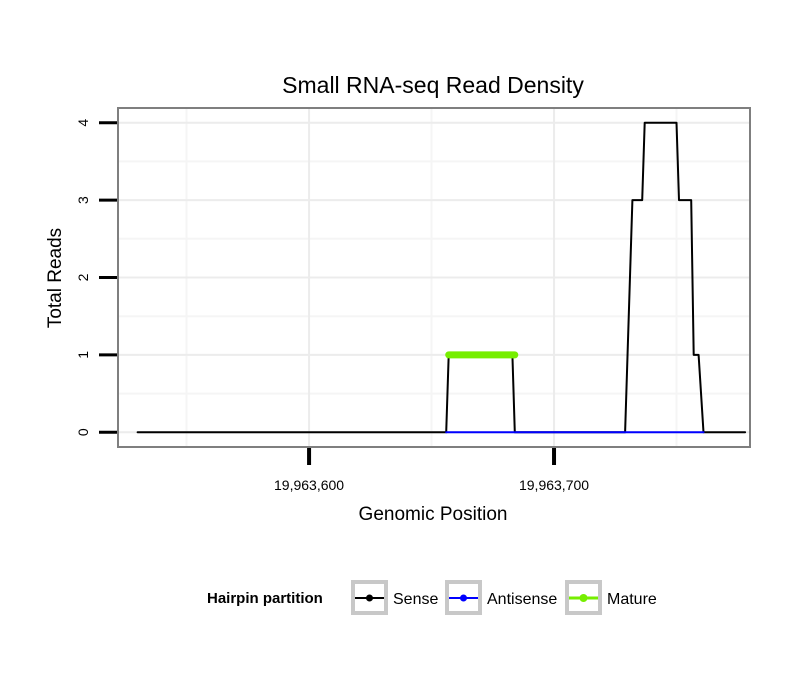 This screenshot has height=690, width=810. Describe the element at coordinates (369, 598) in the screenshot. I see `legend-marker-sense` at that location.